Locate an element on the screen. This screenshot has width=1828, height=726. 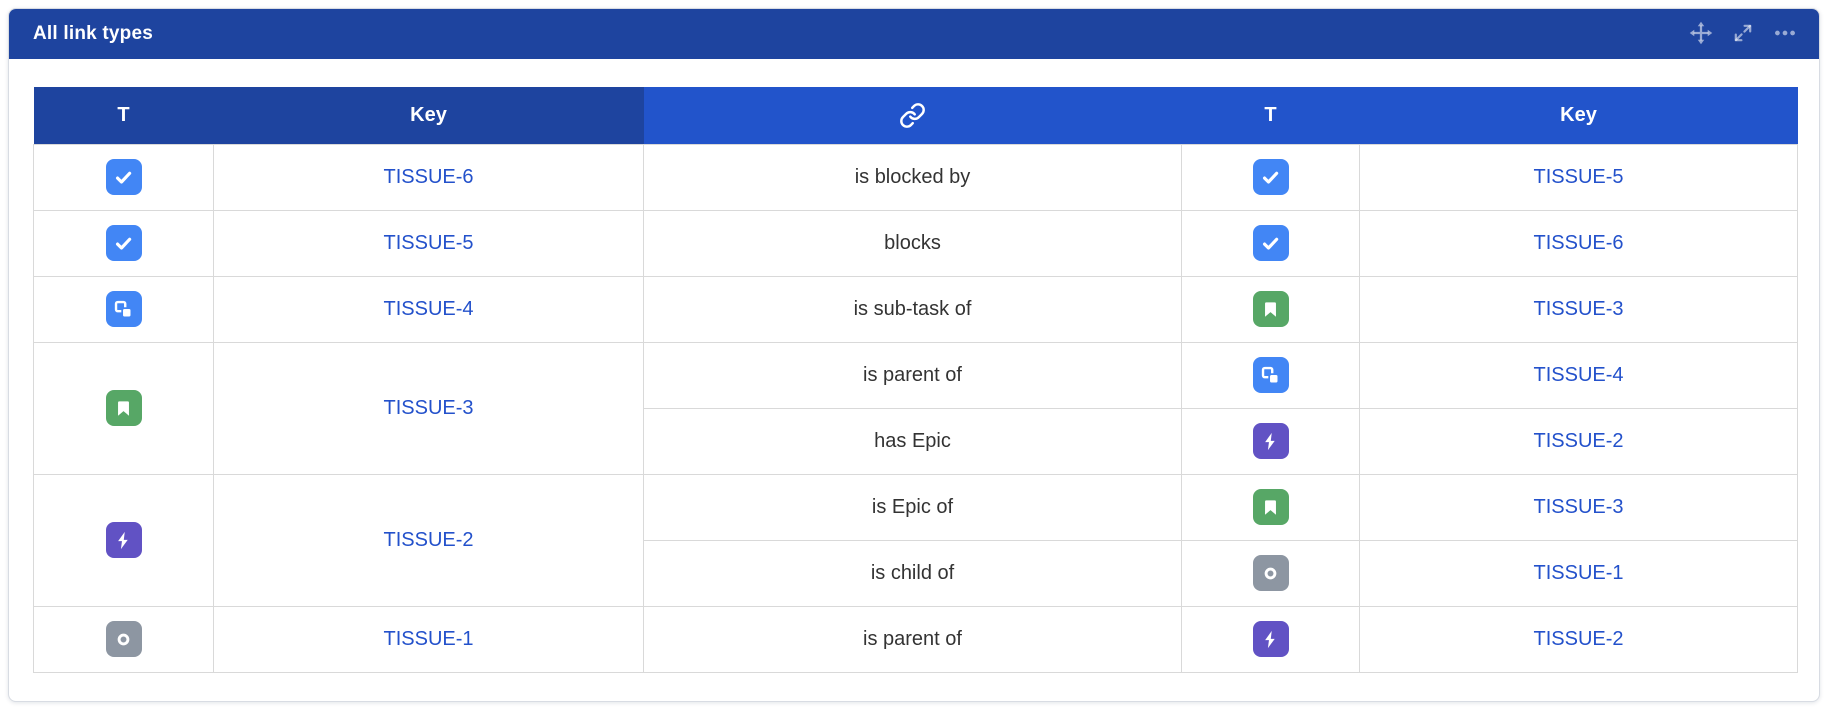
link-relation-cell: is blocked by is located at coordinates (912, 177).